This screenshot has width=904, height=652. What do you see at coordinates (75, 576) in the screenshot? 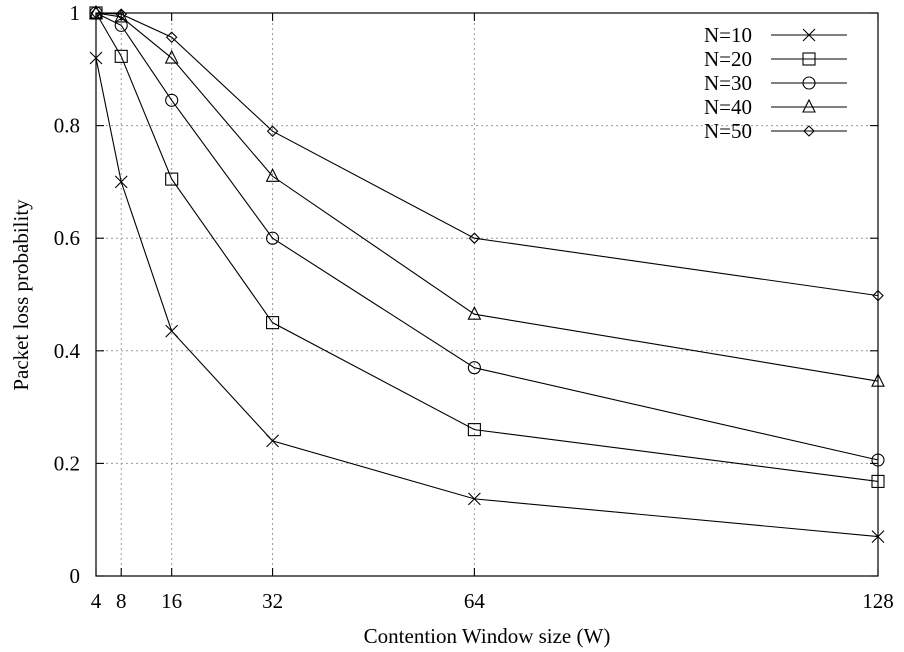
I see `y-tick-label: 0` at bounding box center [75, 576].